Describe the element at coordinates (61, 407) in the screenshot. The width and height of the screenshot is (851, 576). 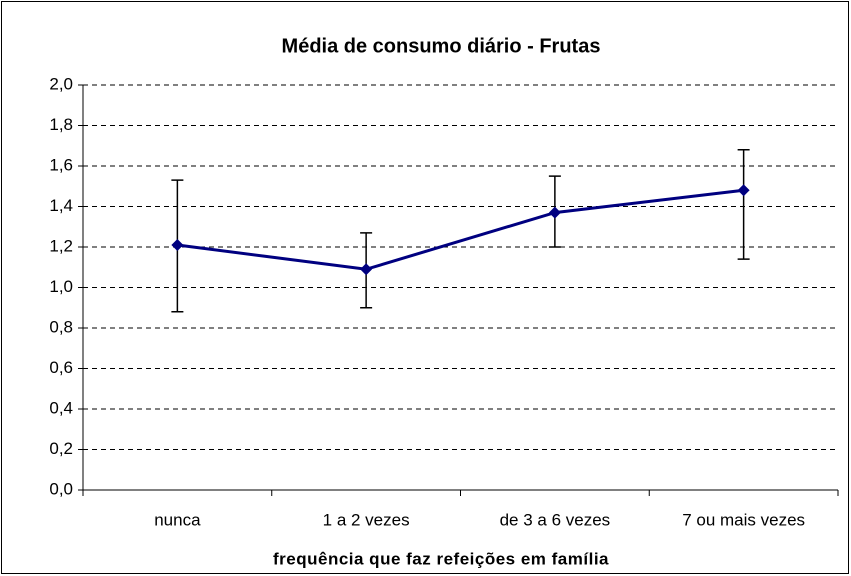
I see `y-tick-label: 0,4` at that location.